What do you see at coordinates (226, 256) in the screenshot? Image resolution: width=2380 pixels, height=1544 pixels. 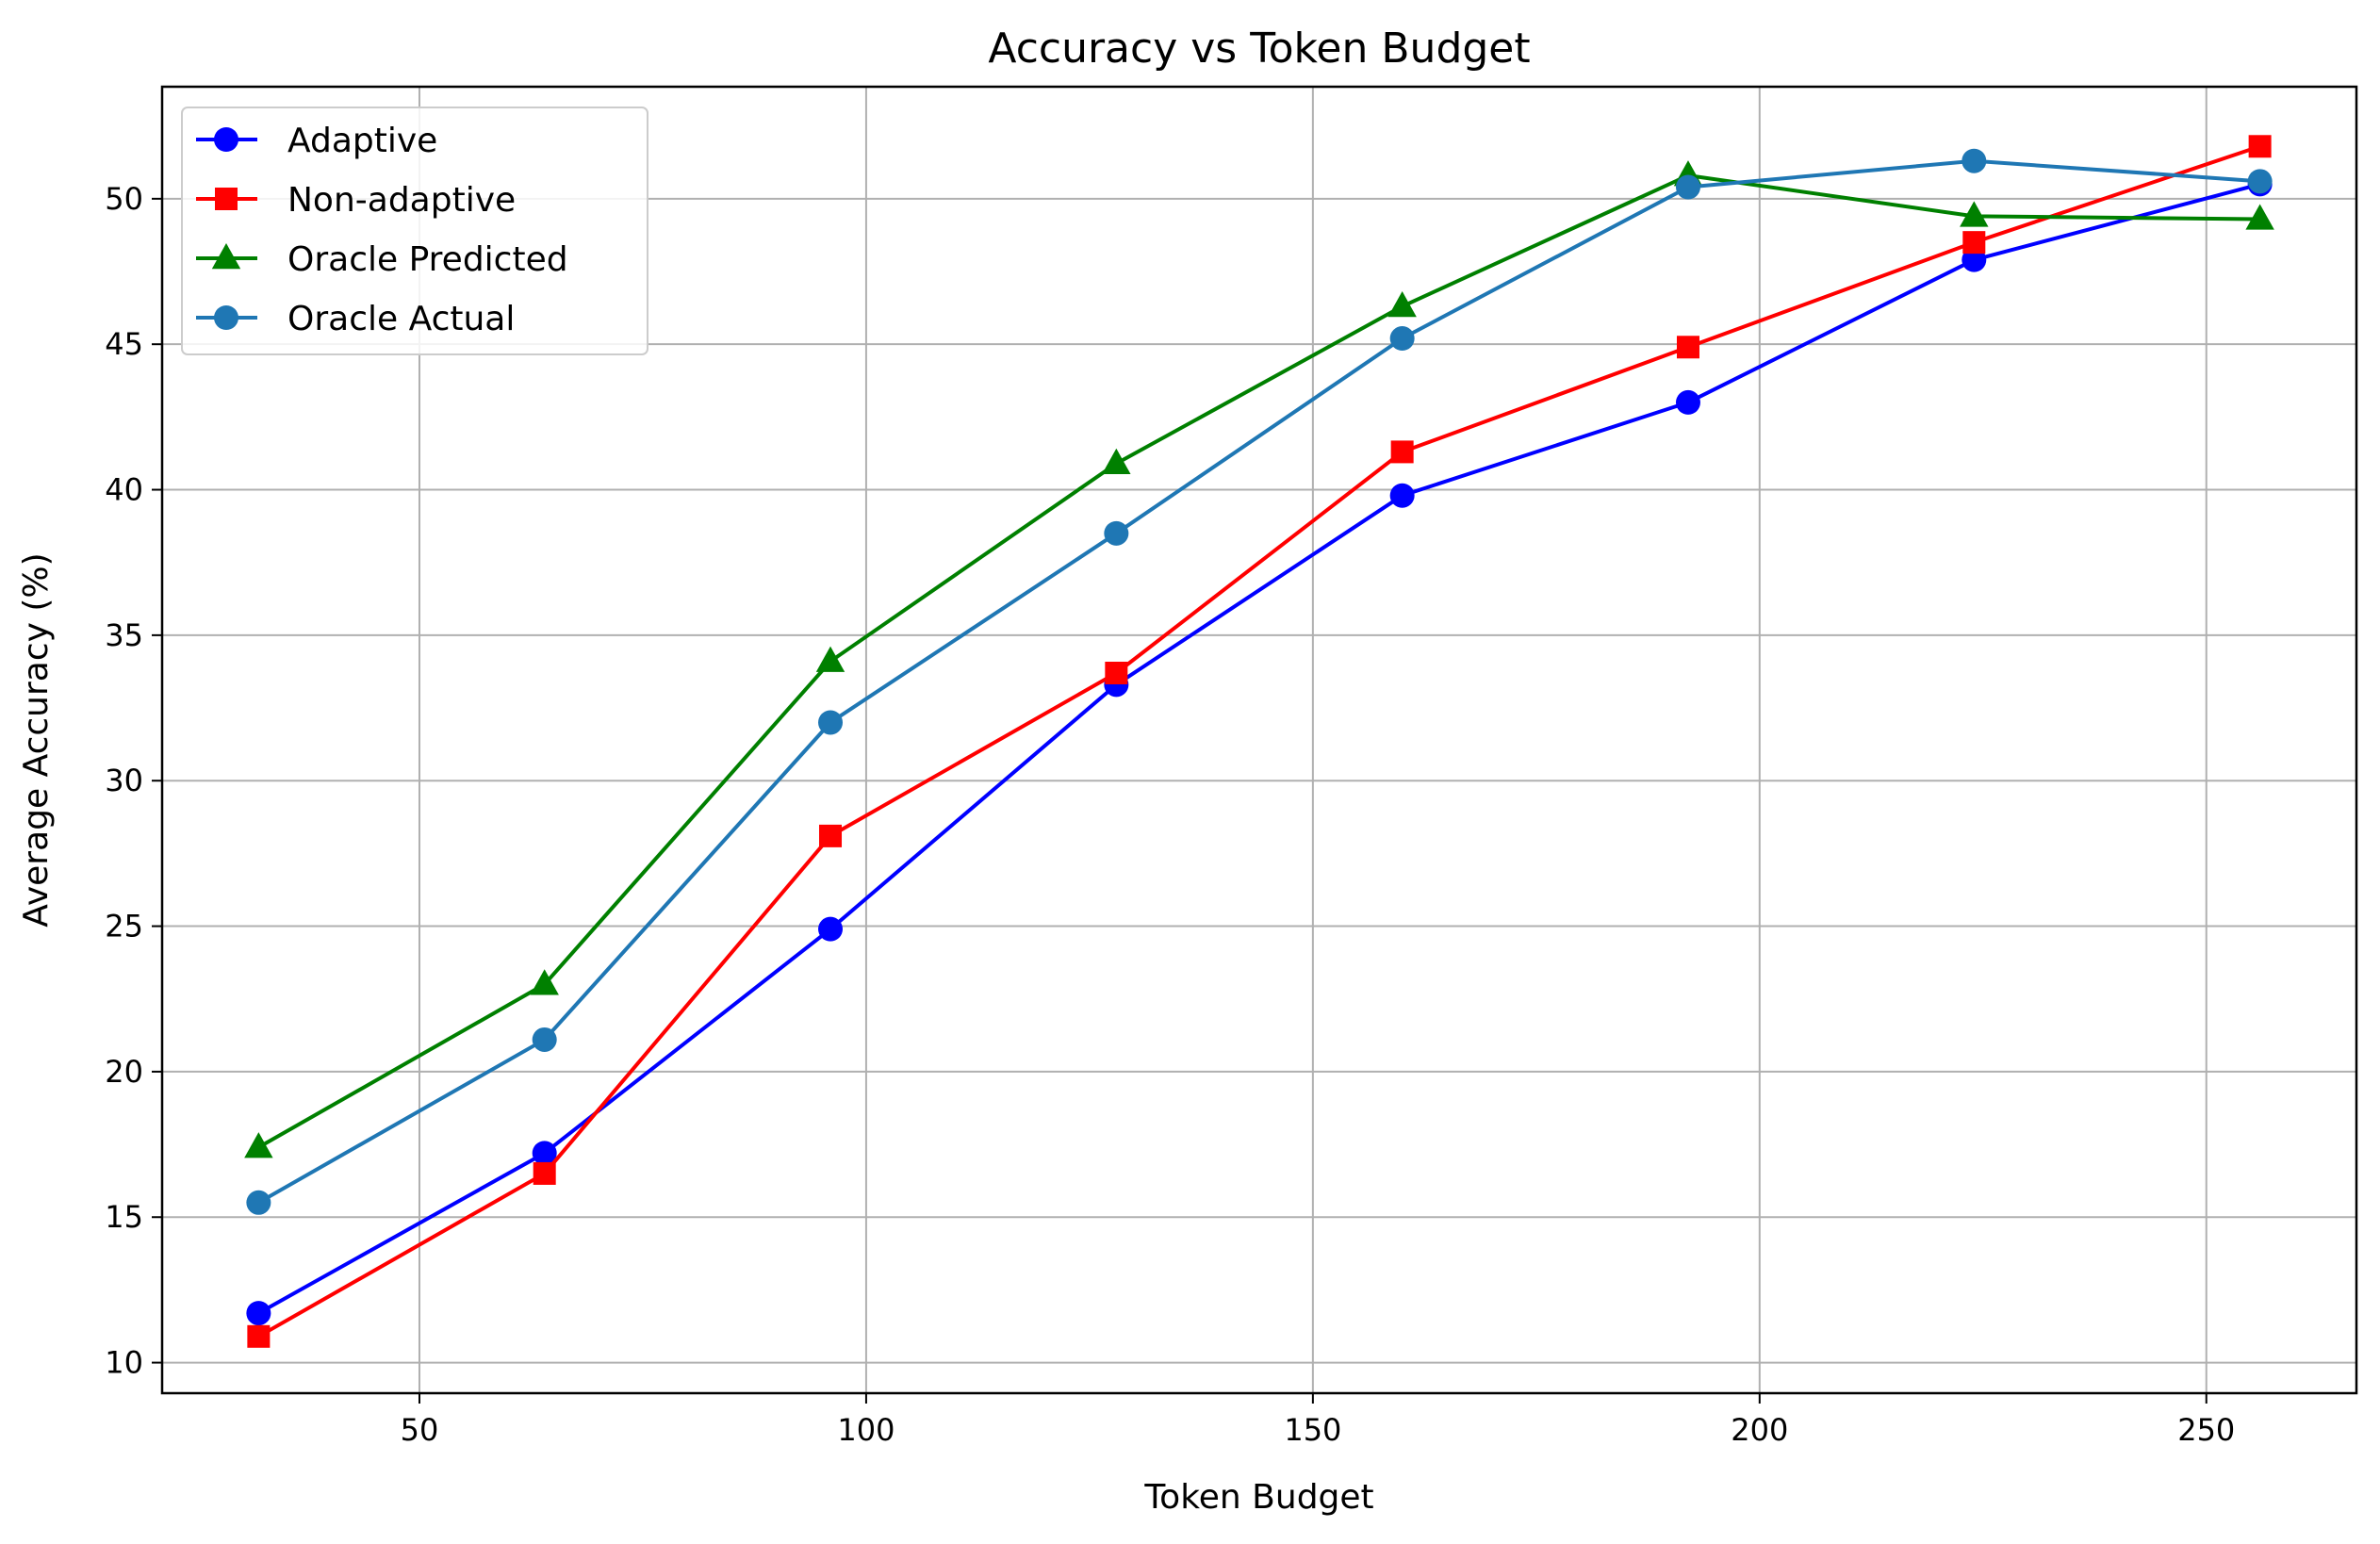 I see `legend-marker-oracle-predicted` at bounding box center [226, 256].